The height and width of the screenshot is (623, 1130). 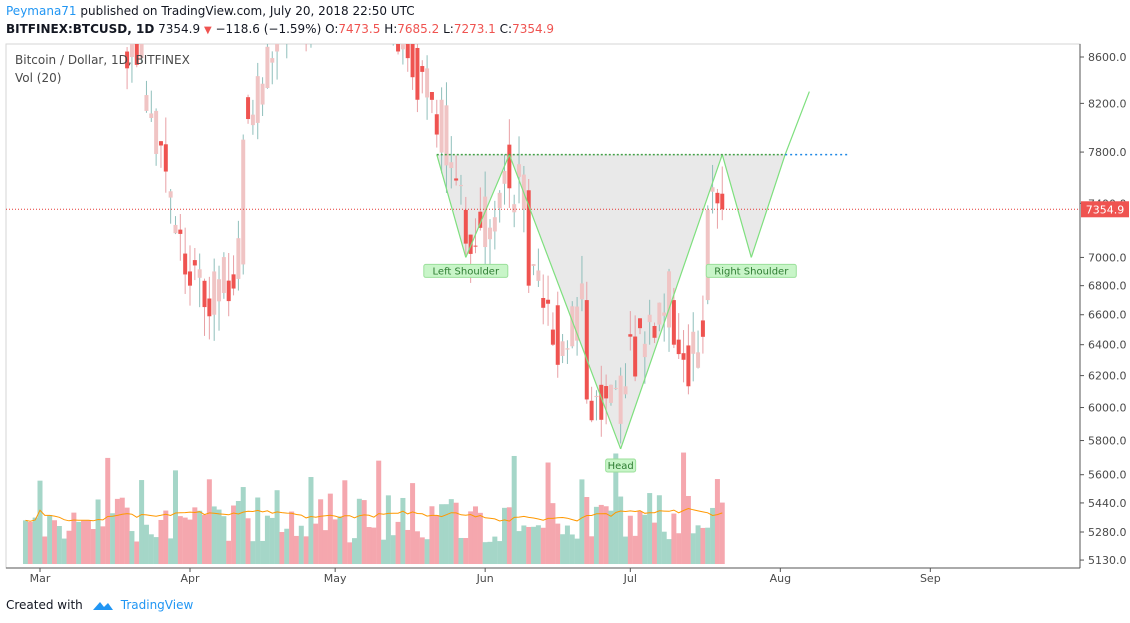 I want to click on high-value: 7685.2, so click(x=418, y=29).